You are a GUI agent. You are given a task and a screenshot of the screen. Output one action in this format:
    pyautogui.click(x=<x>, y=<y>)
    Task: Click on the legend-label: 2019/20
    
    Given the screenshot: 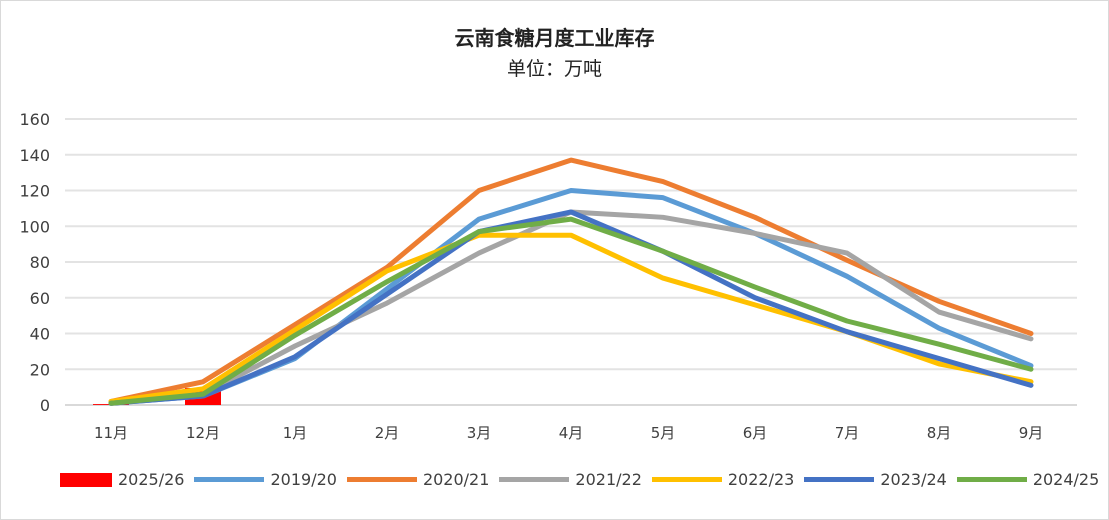 What is the action you would take?
    pyautogui.click(x=303, y=479)
    